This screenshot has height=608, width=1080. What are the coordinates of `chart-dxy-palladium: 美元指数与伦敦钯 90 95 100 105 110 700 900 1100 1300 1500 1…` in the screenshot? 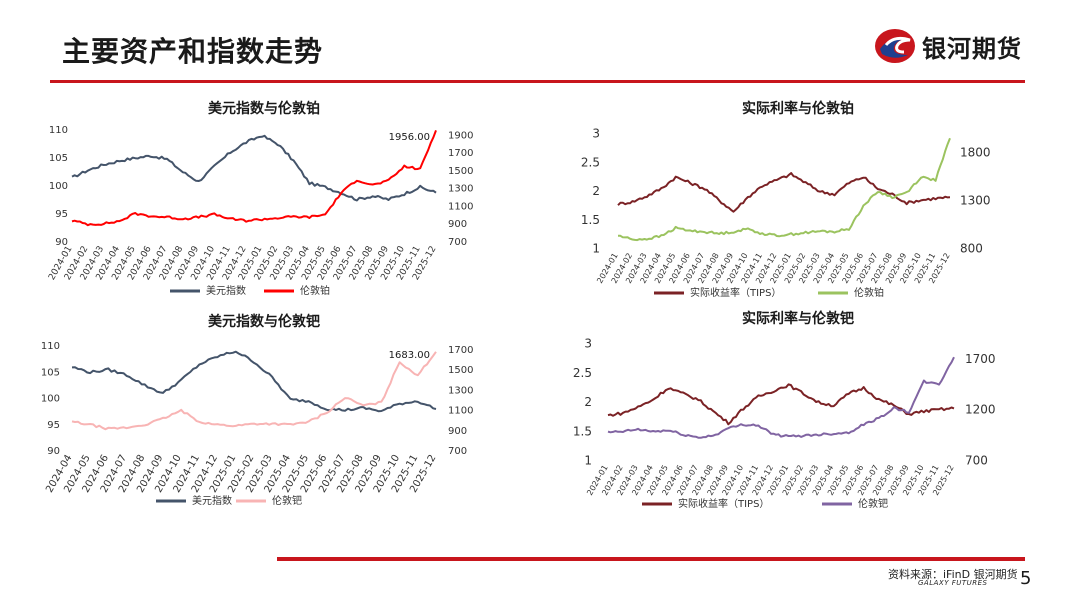 It's located at (264, 411).